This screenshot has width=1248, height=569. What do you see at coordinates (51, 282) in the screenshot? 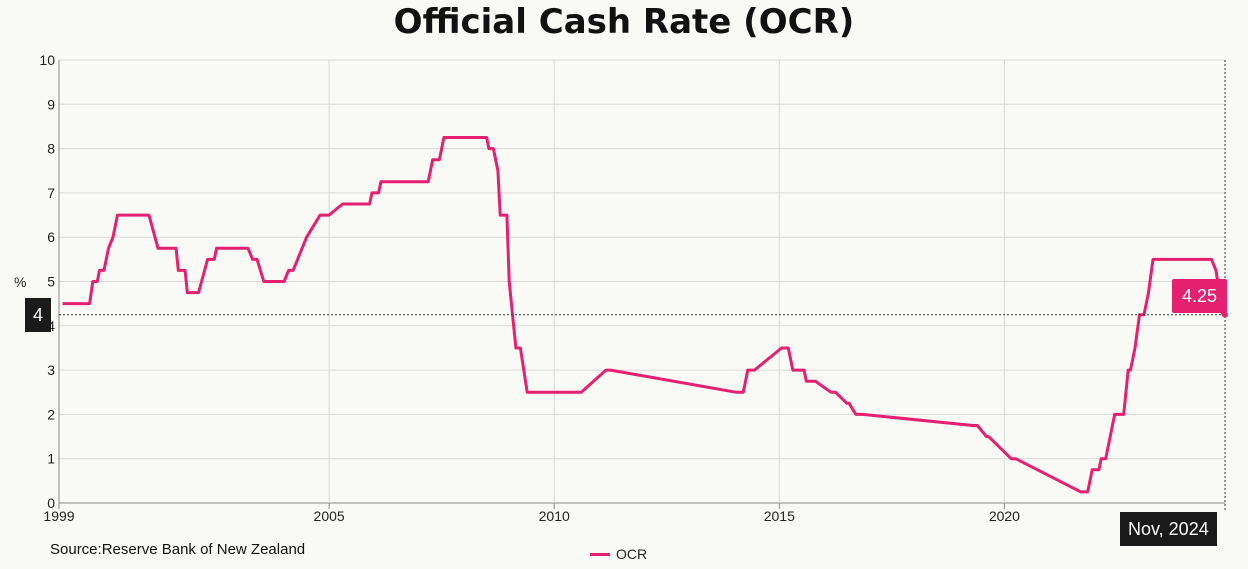
I see `y-tick-label: 5` at bounding box center [51, 282].